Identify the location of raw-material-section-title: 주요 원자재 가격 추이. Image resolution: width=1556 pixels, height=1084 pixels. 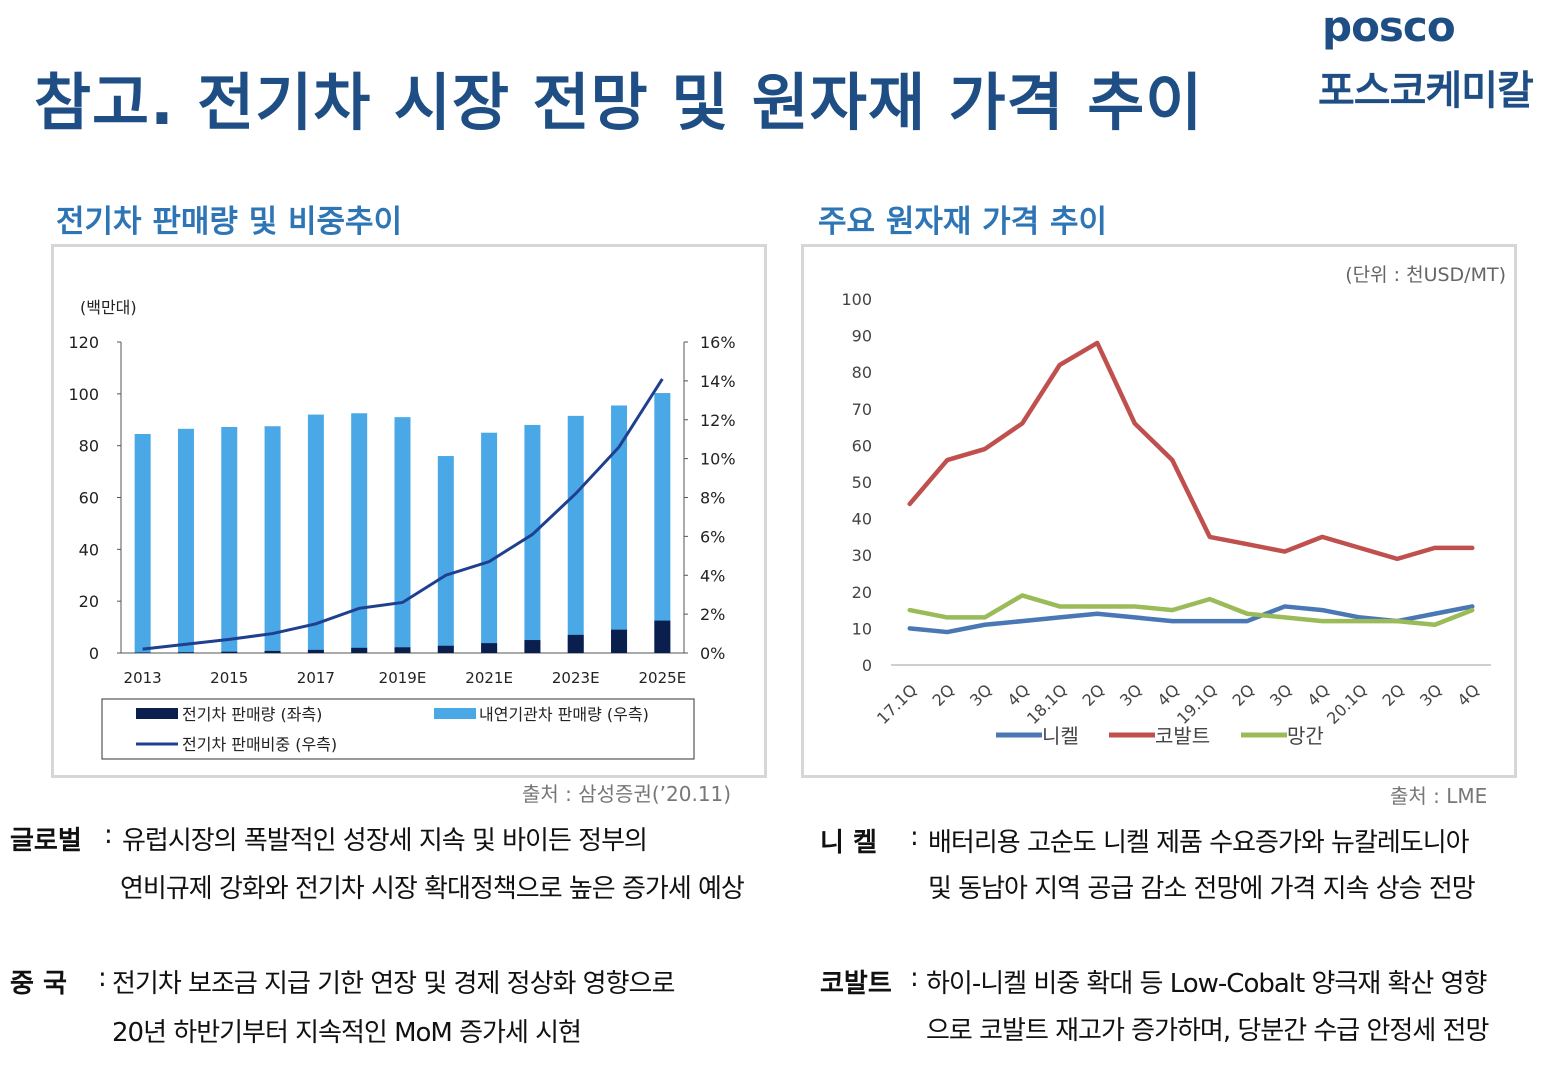
(963, 222).